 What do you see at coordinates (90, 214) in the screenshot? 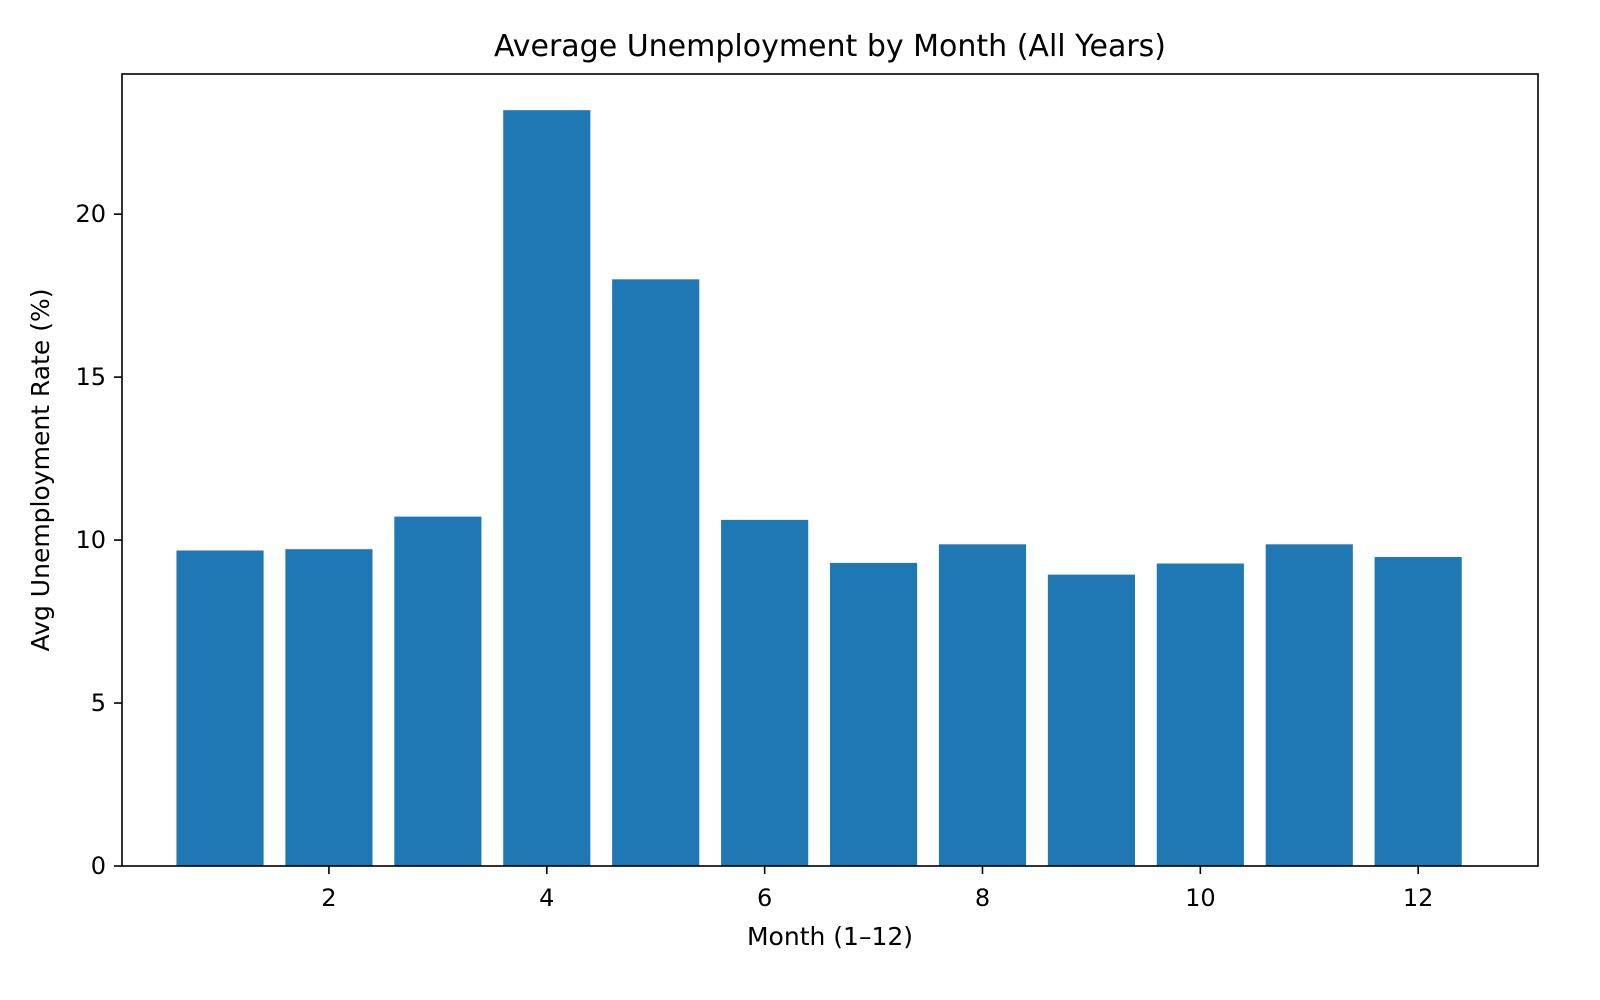
I see `y-tick-label: 20` at bounding box center [90, 214].